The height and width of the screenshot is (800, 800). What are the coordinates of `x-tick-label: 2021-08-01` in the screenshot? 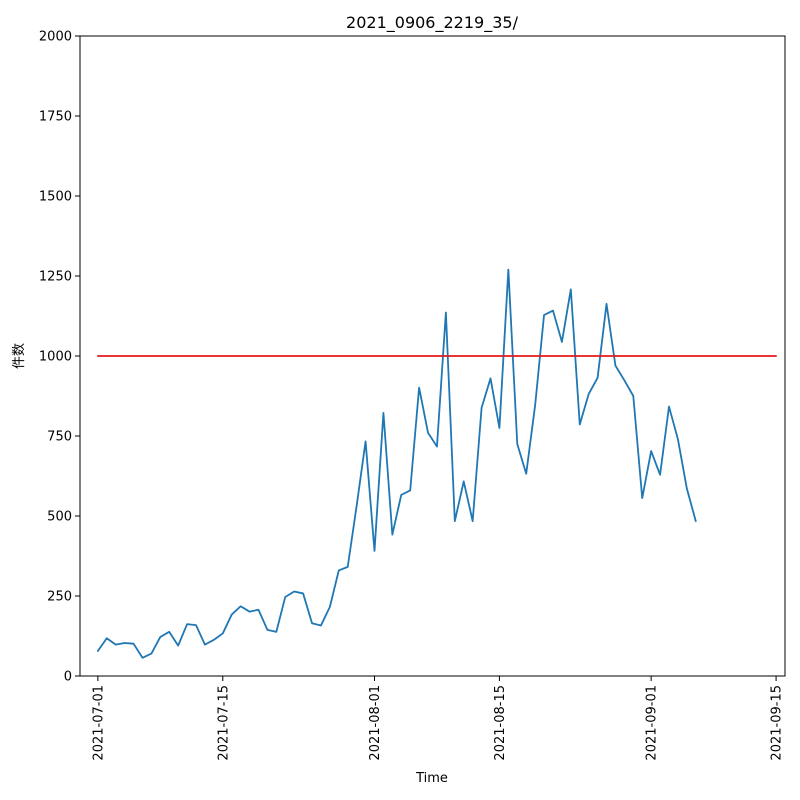 It's located at (375, 723).